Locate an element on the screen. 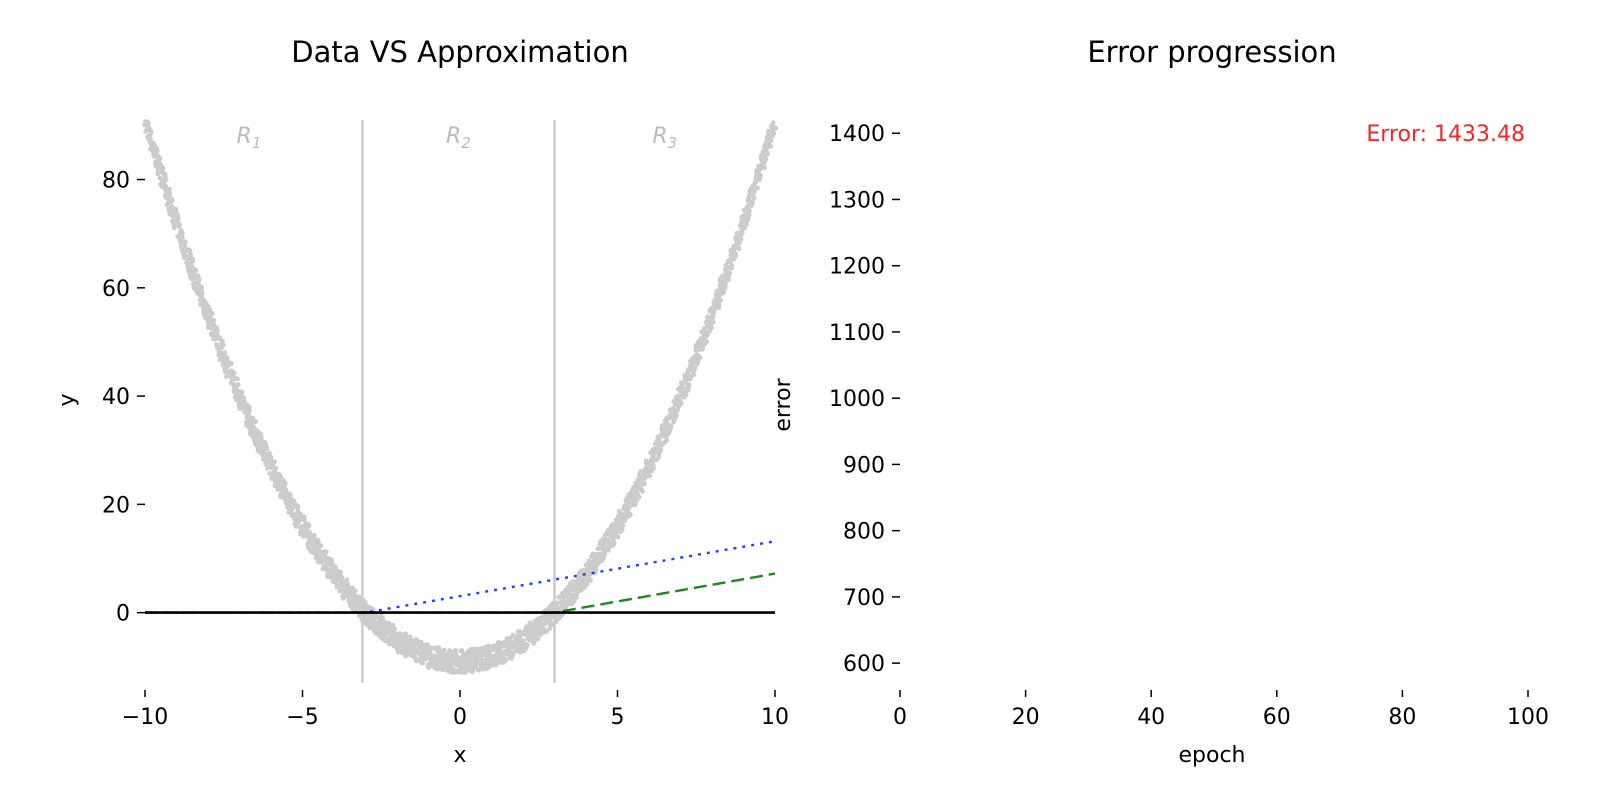  y-tick-label: 1300 is located at coordinates (857, 200).